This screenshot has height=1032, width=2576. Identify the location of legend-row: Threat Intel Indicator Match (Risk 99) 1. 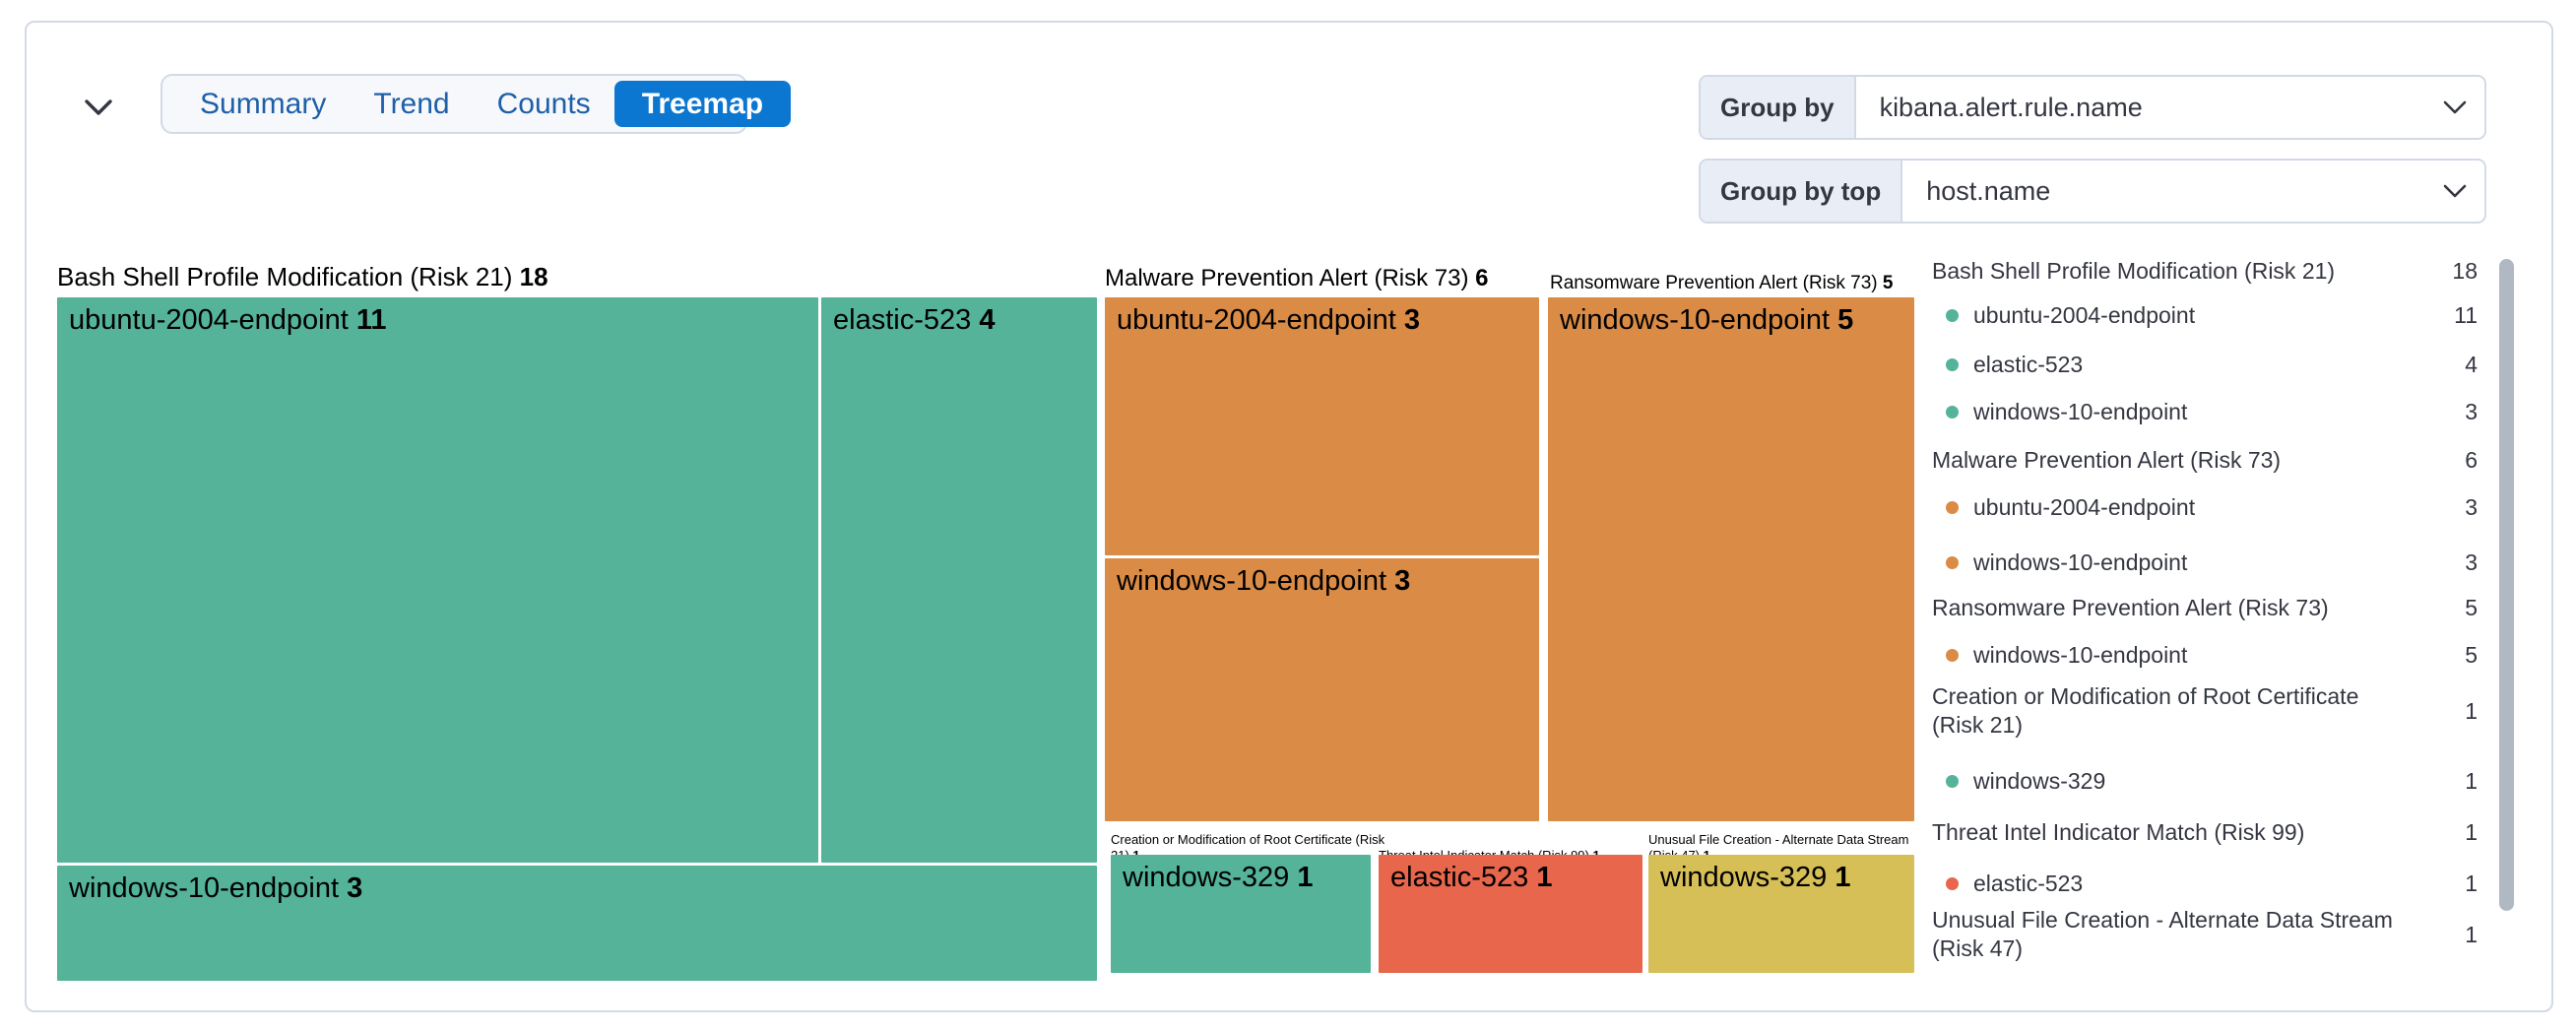
(2205, 831).